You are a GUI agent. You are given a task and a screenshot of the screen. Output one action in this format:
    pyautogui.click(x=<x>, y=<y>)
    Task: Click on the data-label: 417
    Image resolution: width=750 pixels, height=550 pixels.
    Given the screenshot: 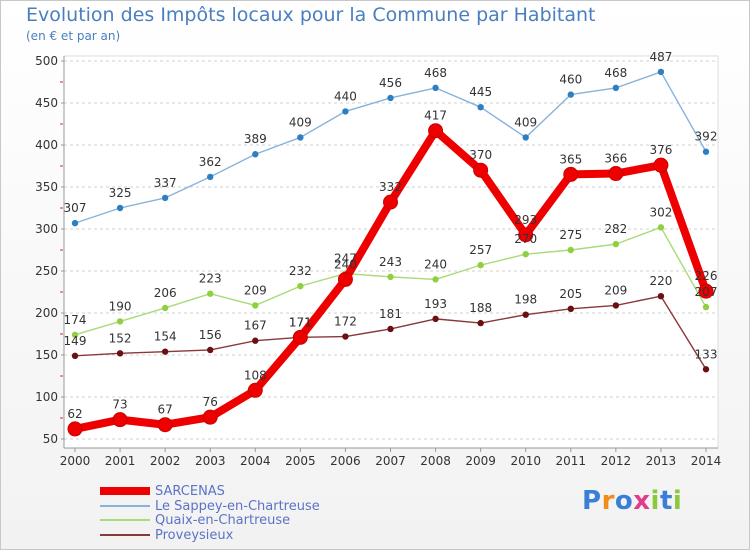 What is the action you would take?
    pyautogui.click(x=435, y=116)
    